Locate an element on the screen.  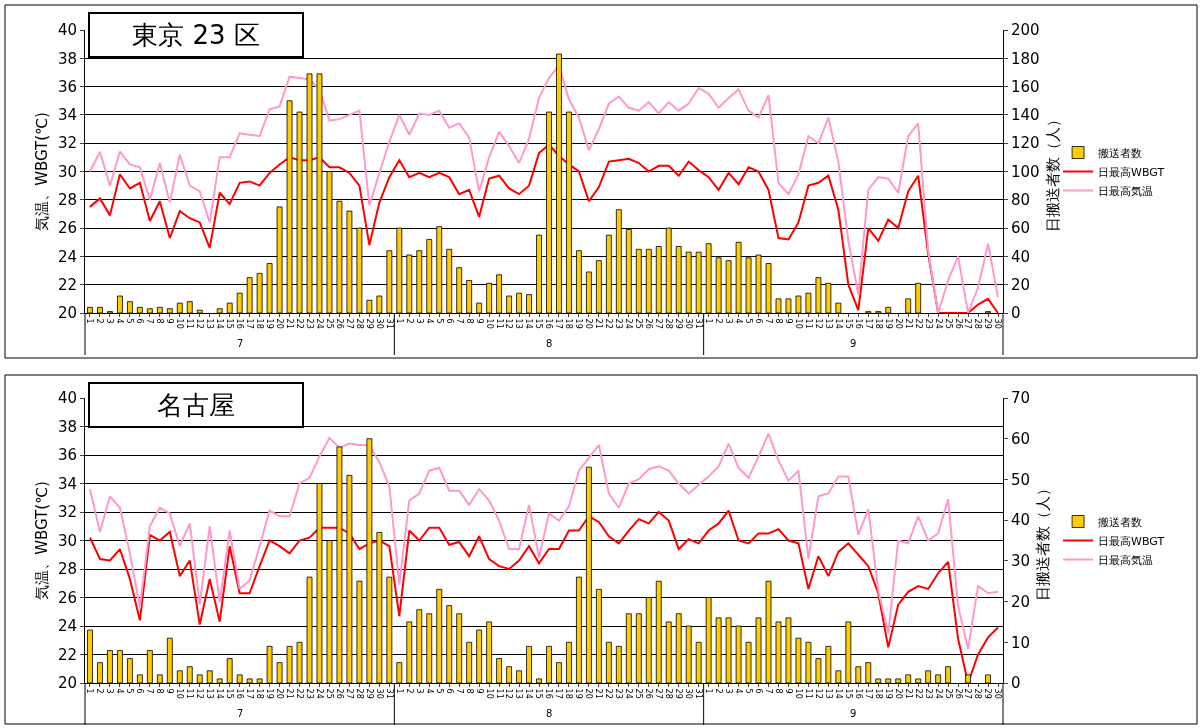
y-tick-label: 28 is located at coordinates (67, 569).